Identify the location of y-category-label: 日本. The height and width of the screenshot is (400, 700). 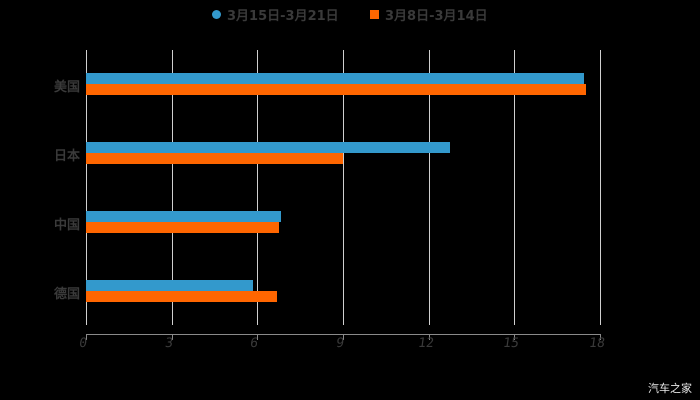
(66, 156).